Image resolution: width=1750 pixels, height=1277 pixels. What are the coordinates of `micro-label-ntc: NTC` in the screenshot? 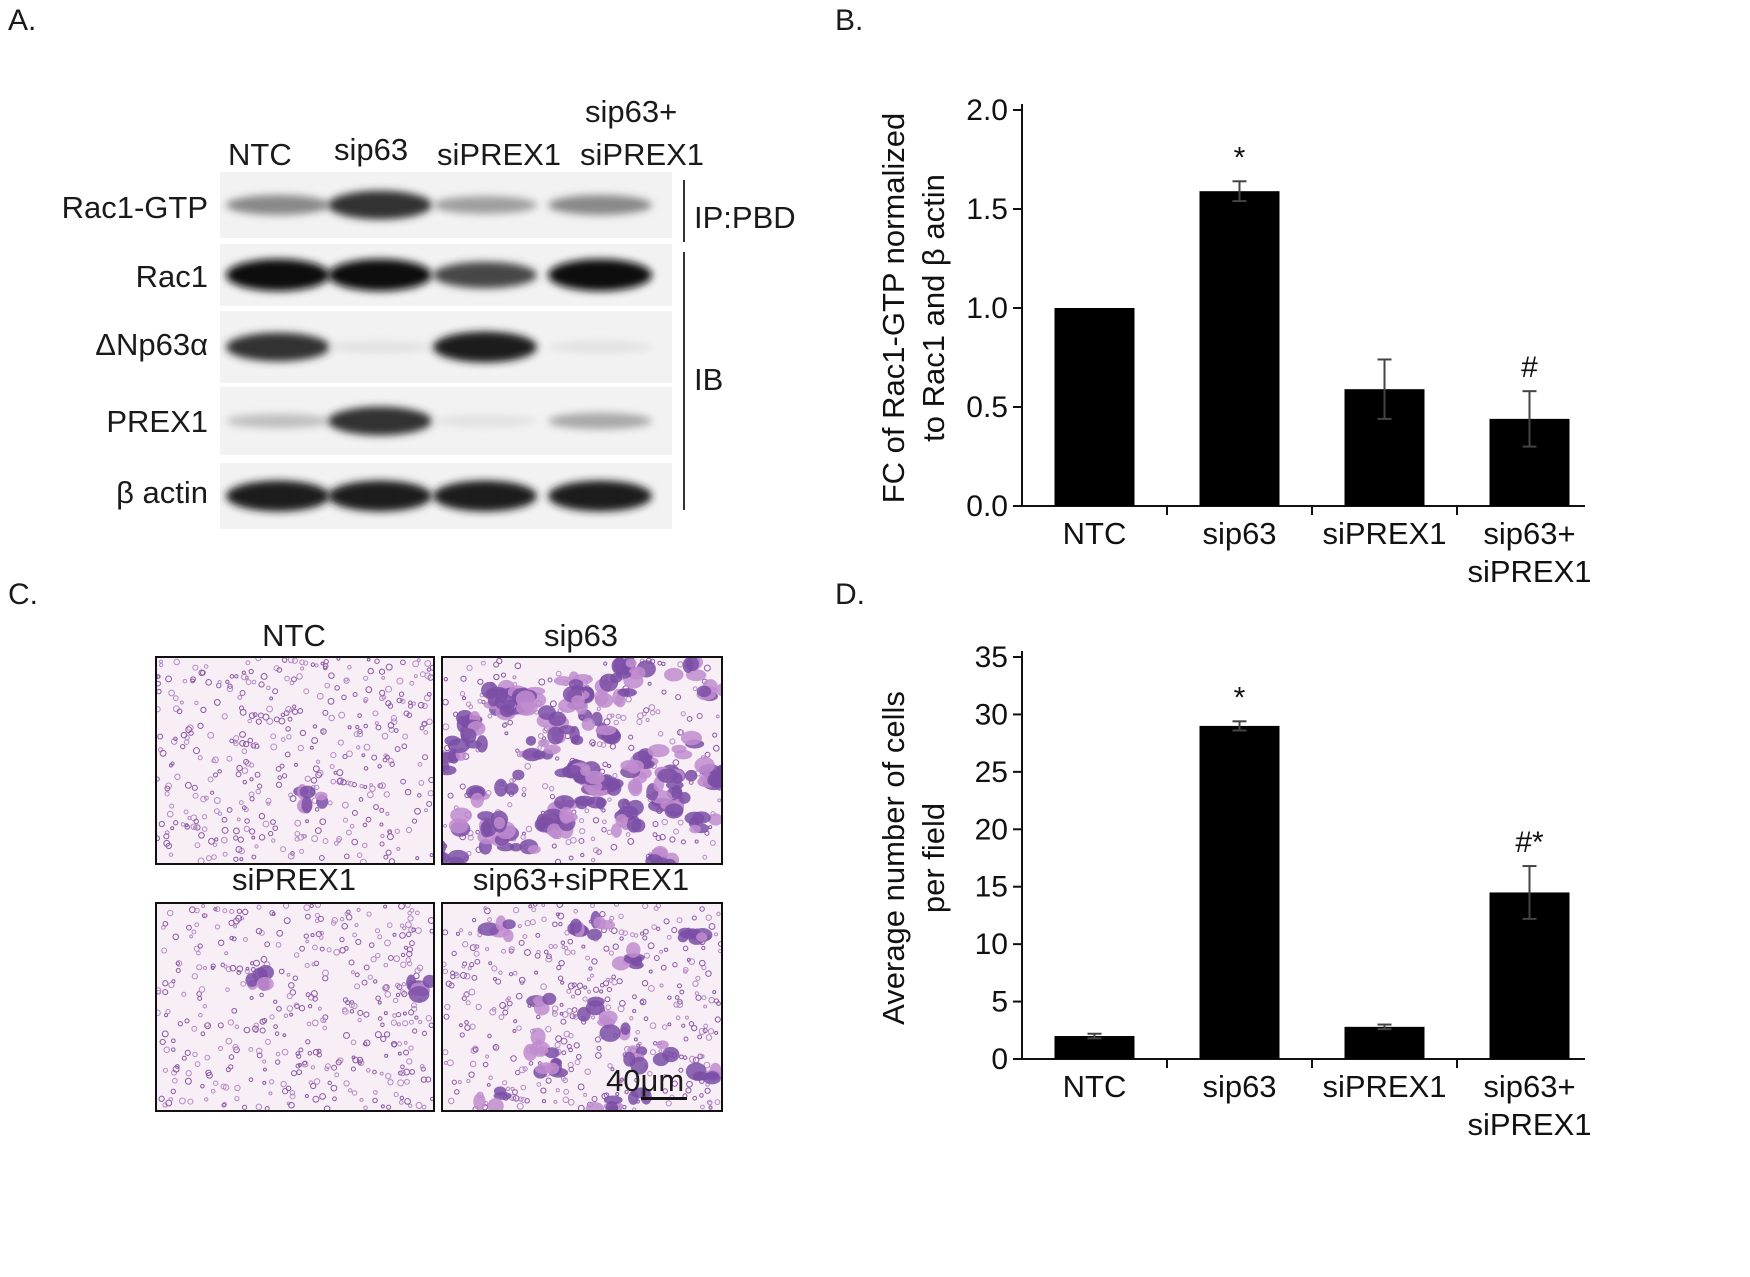 It's located at (294, 635).